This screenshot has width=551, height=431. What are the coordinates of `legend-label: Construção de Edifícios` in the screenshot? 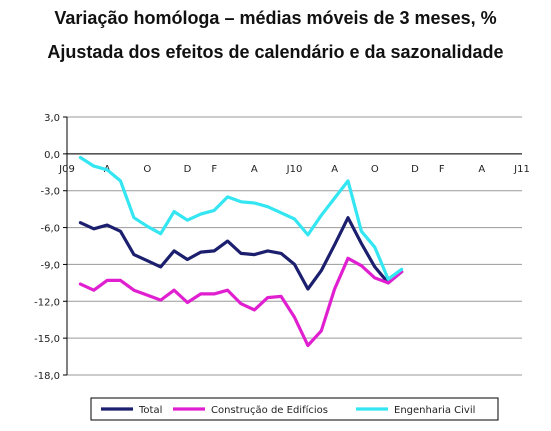 It's located at (269, 410).